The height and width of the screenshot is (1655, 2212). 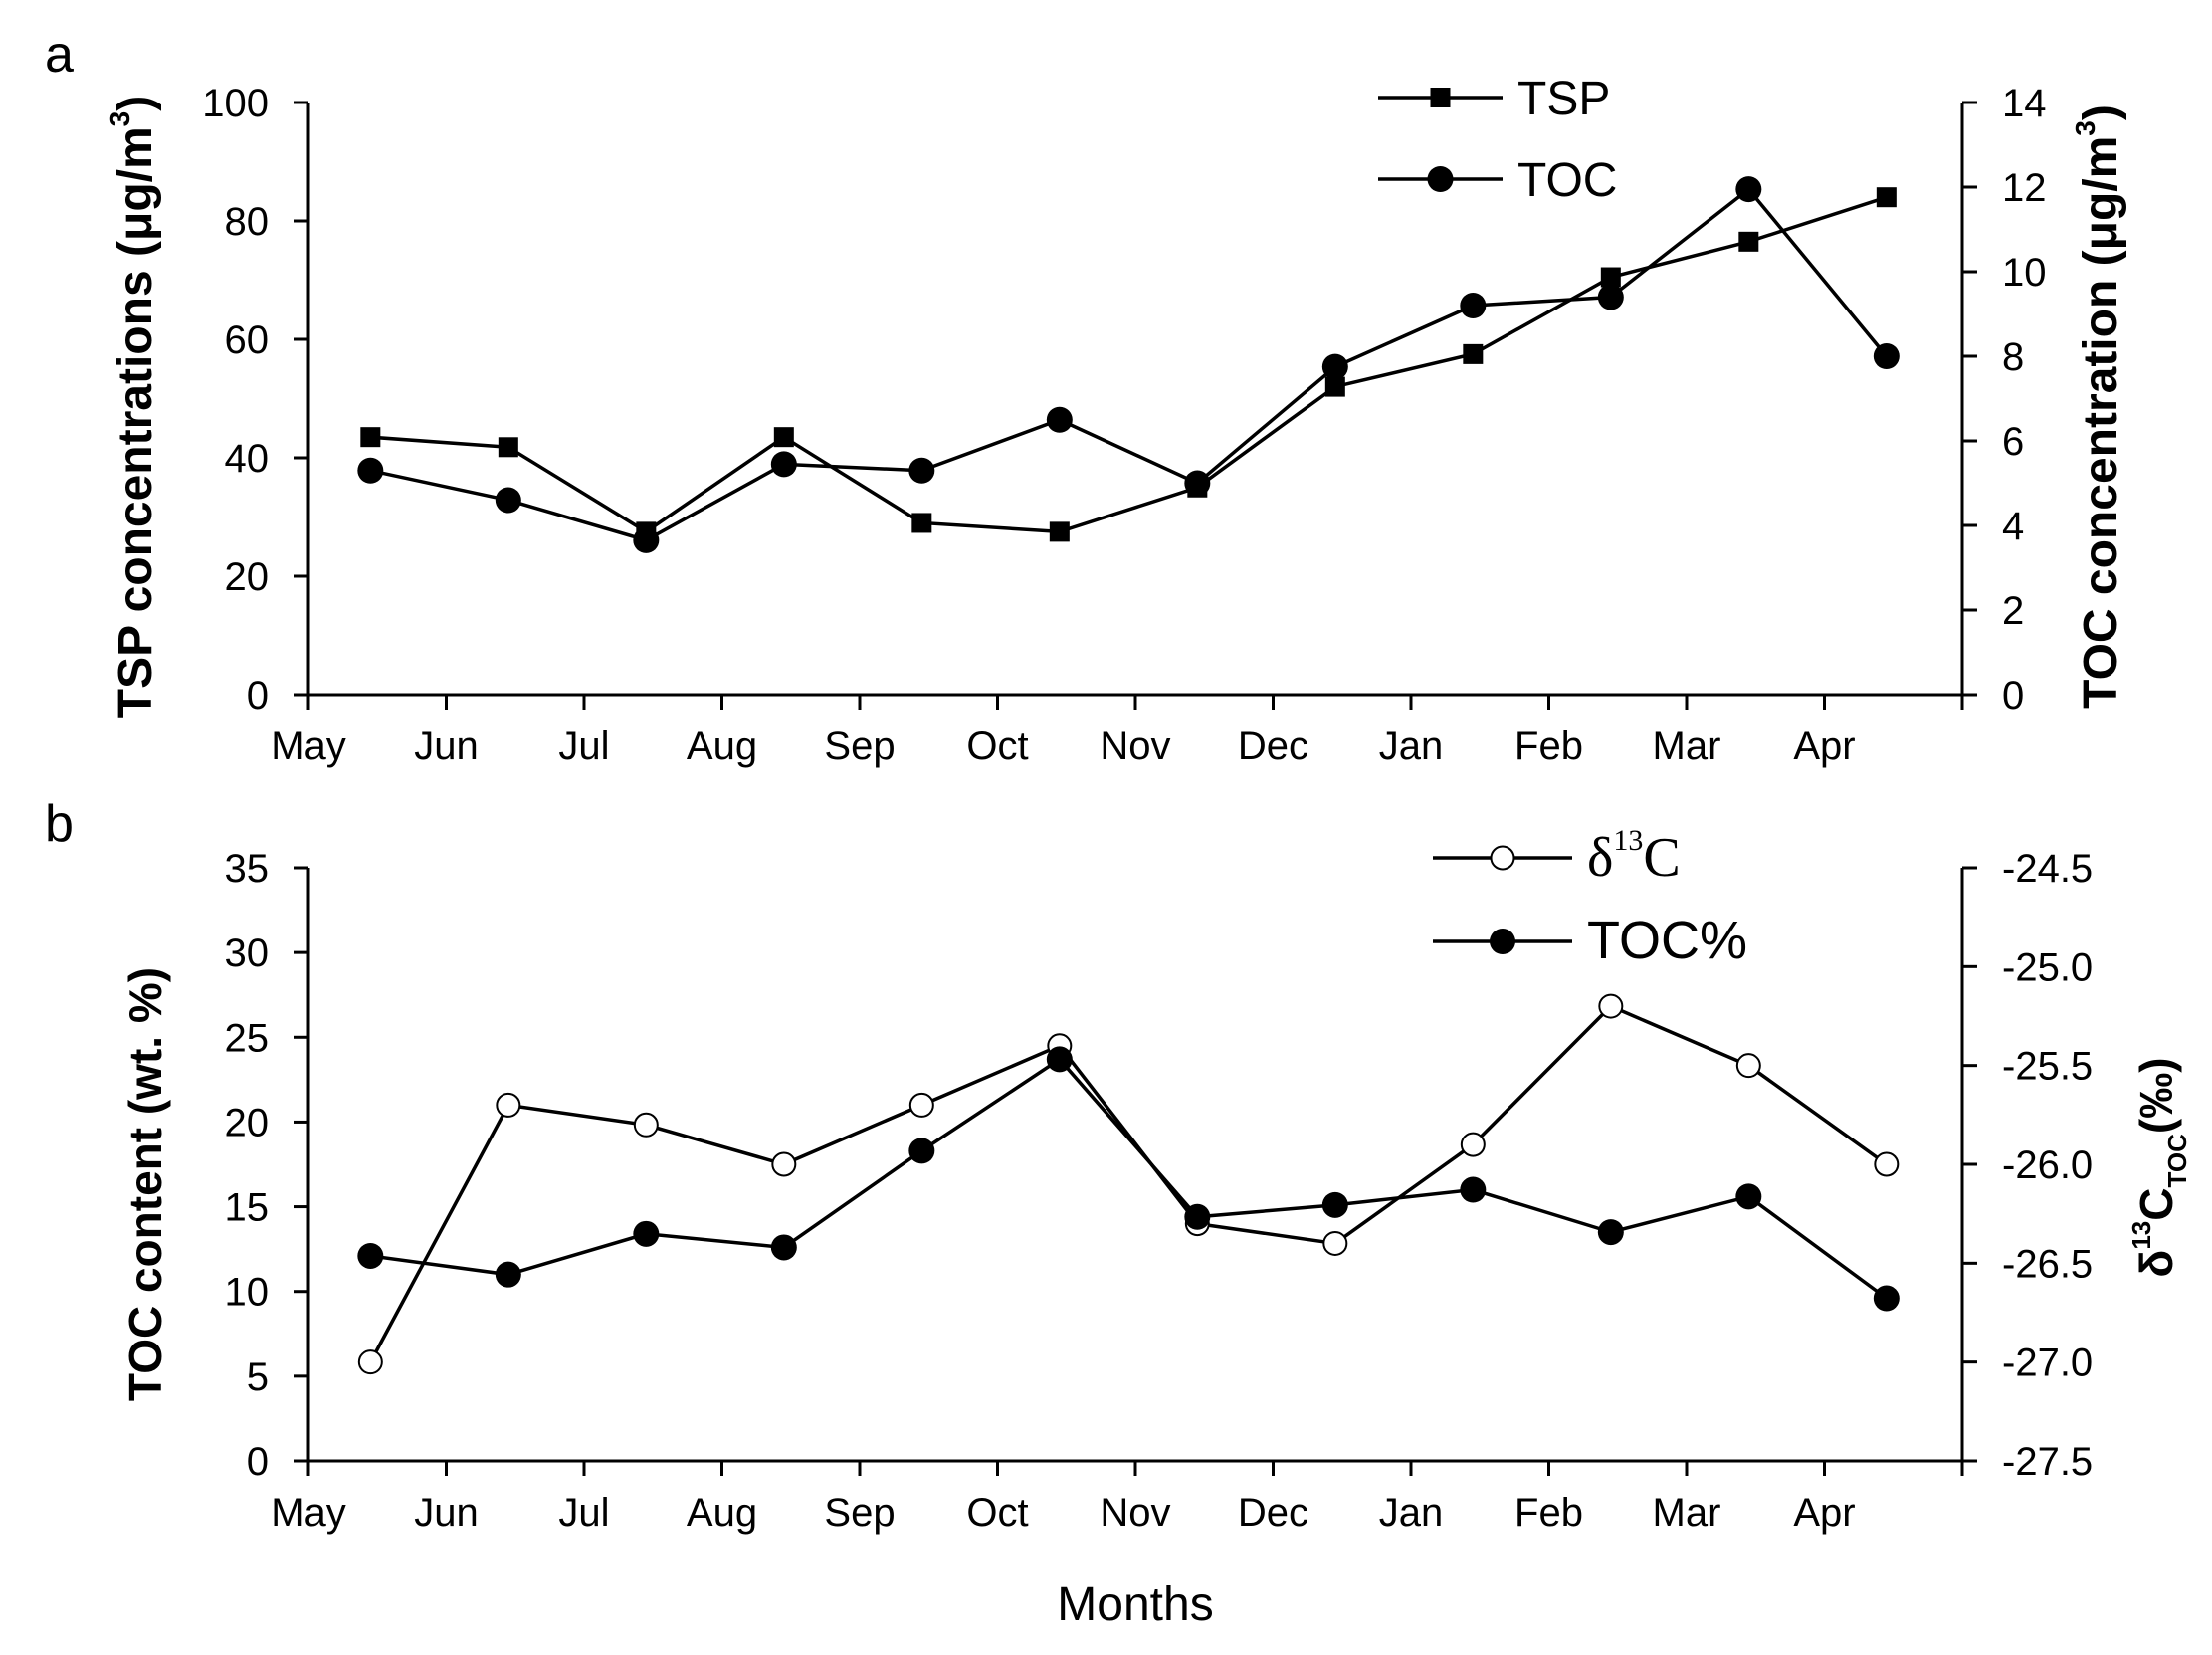 I want to click on x-tick-label: Sep, so click(x=859, y=1513).